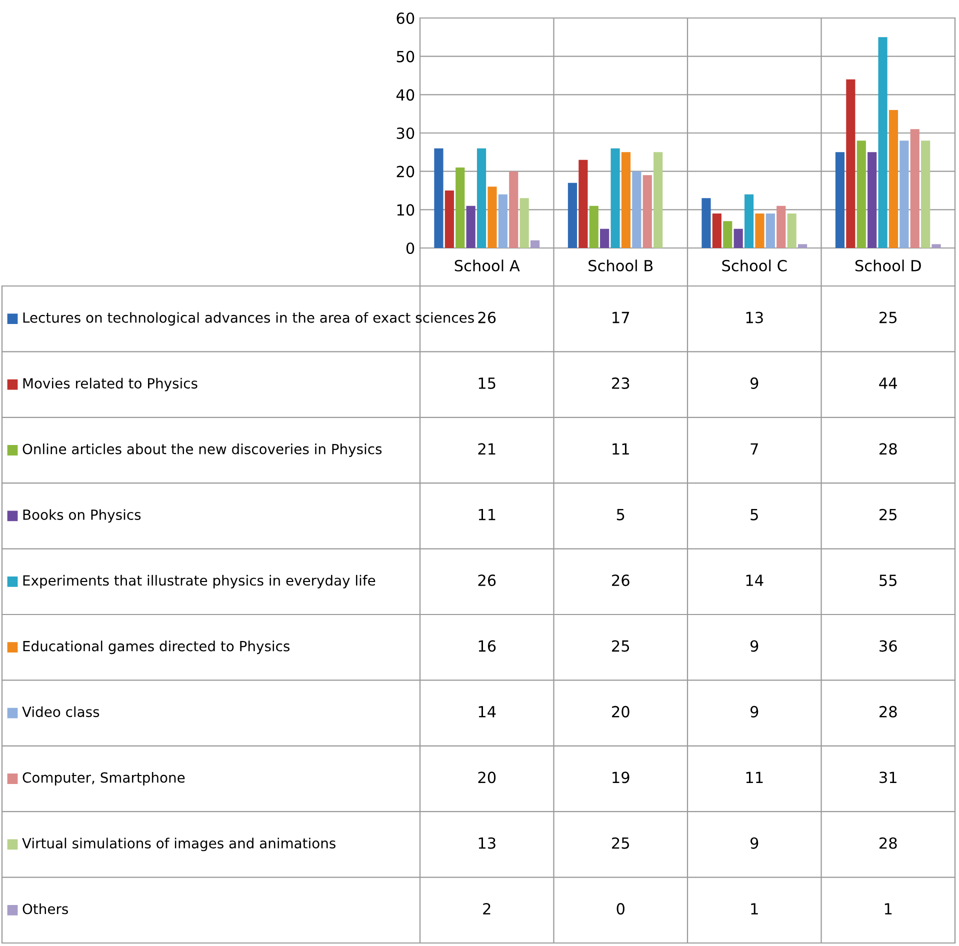 Image resolution: width=959 pixels, height=946 pixels. I want to click on legend-label: Online articles about the new discoveries in Physics, so click(202, 450).